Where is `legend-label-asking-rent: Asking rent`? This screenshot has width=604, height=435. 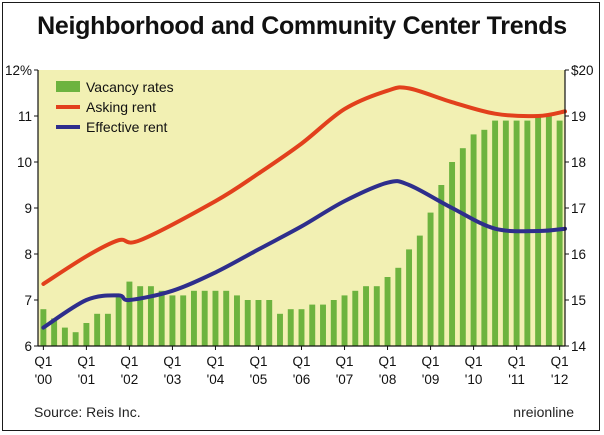
legend-label-asking-rent: Asking rent is located at coordinates (121, 107).